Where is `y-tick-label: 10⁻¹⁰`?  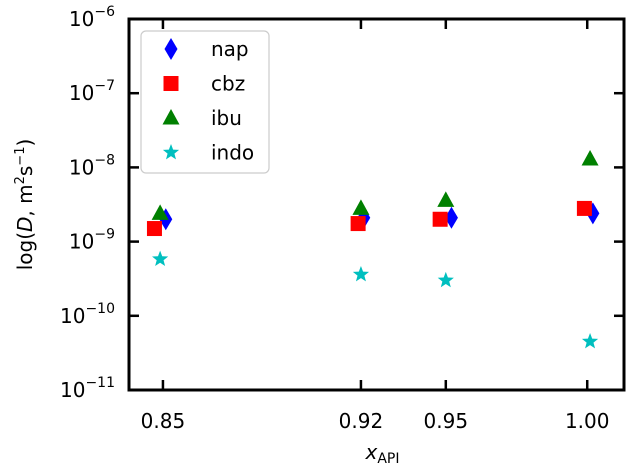 y-tick-label: 10⁻¹⁰ is located at coordinates (87, 314).